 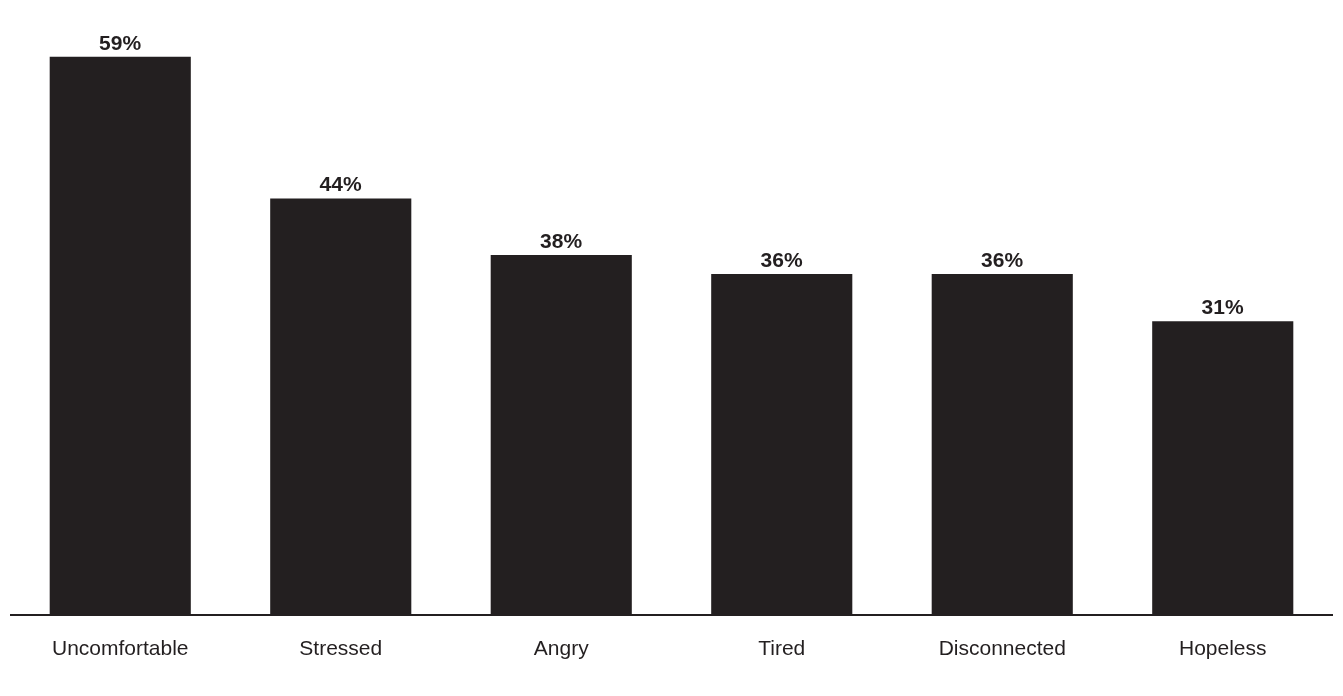 What do you see at coordinates (782, 648) in the screenshot?
I see `x-tick-label: Tired` at bounding box center [782, 648].